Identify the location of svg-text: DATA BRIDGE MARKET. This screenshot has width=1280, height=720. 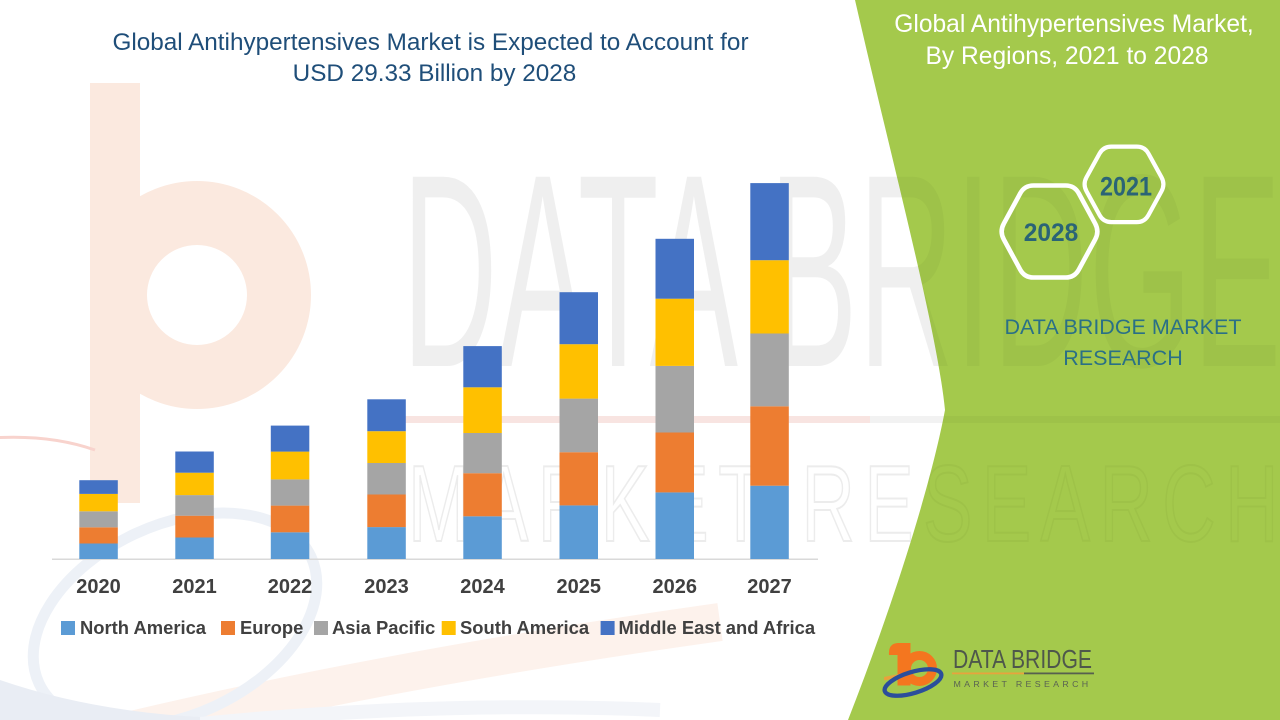
(1123, 327).